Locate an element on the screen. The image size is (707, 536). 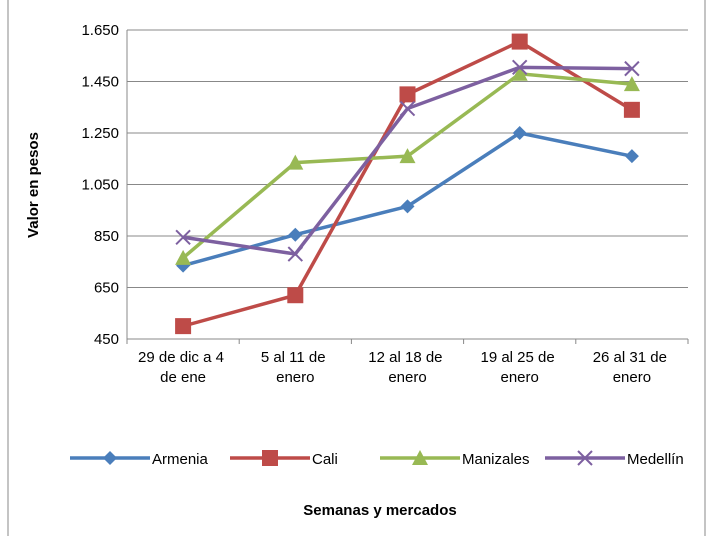
x-tick-label: 12 al 18 de enero is located at coordinates (407, 367).